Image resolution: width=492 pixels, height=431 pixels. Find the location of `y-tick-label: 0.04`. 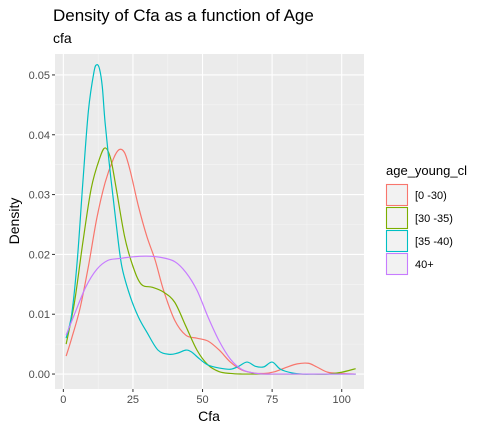

y-tick-label: 0.04 is located at coordinates (39, 136).